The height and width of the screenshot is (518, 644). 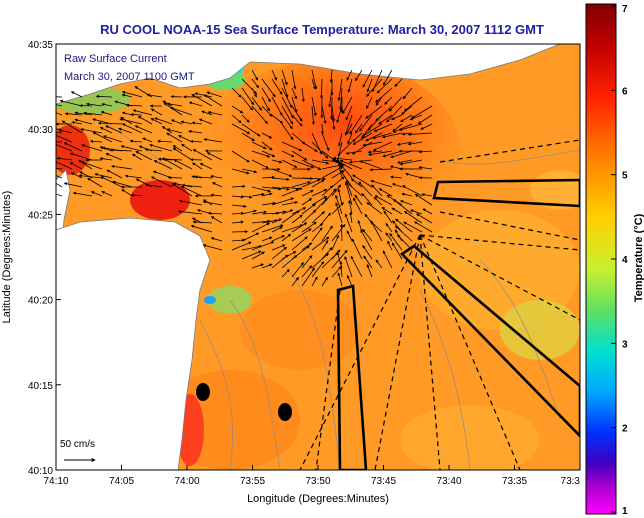 I want to click on x-tick-label: 74:00, so click(x=186, y=481).